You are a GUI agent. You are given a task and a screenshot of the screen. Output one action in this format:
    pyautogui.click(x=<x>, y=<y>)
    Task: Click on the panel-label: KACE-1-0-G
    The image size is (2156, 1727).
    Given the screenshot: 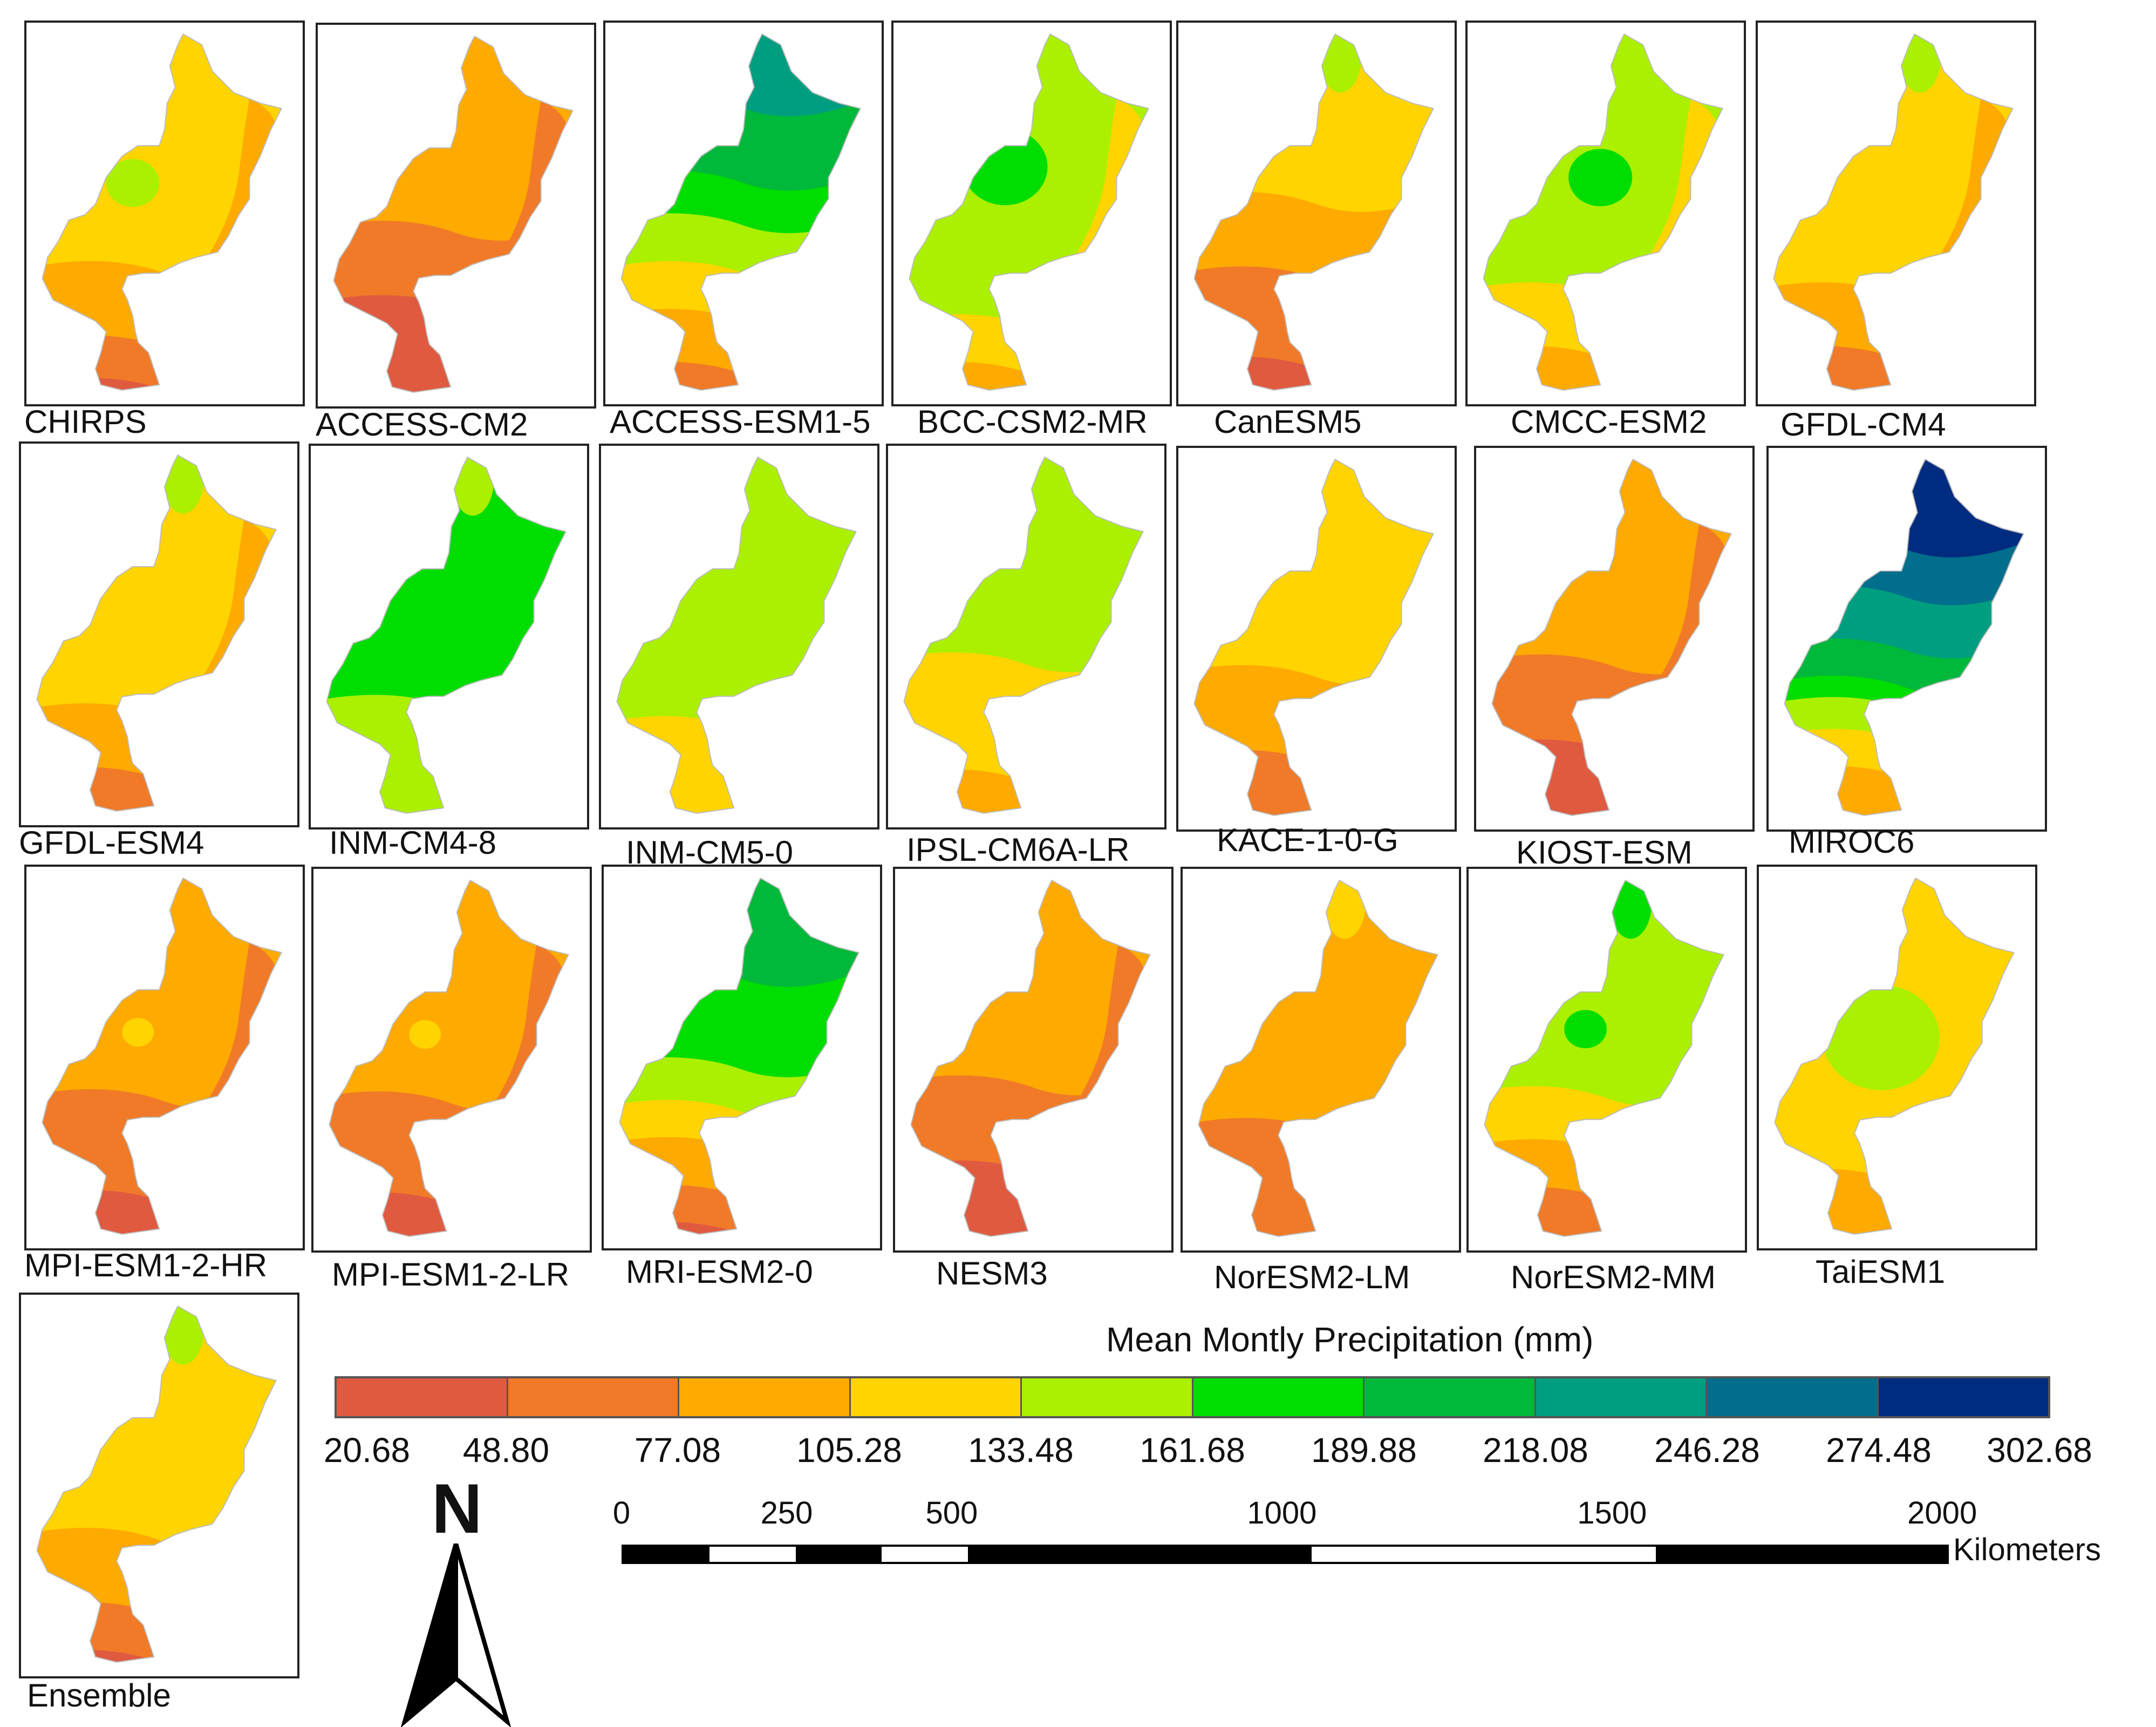 What is the action you would take?
    pyautogui.click(x=1307, y=840)
    